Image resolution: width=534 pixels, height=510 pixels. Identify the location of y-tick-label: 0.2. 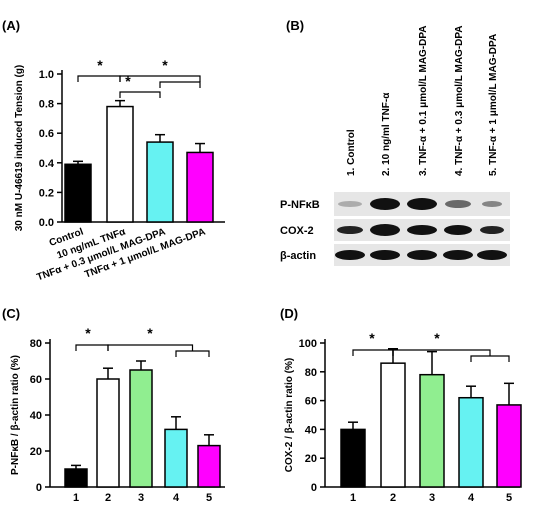
(46, 193).